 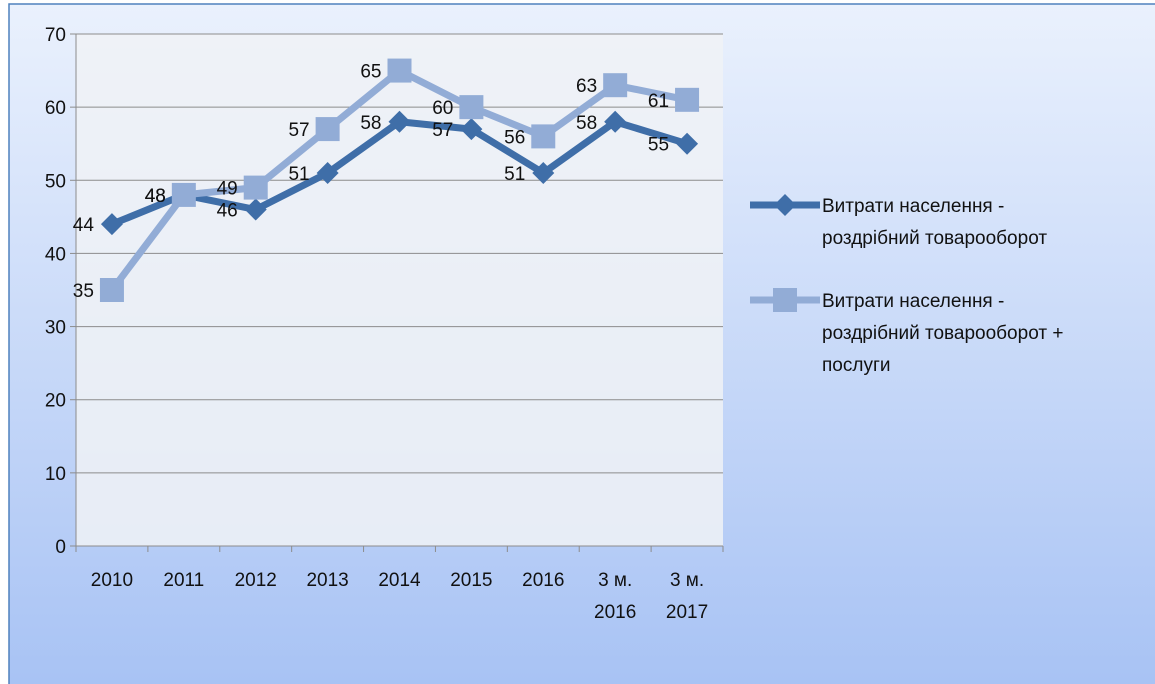 I want to click on y-tick-label: 60, so click(x=55, y=108).